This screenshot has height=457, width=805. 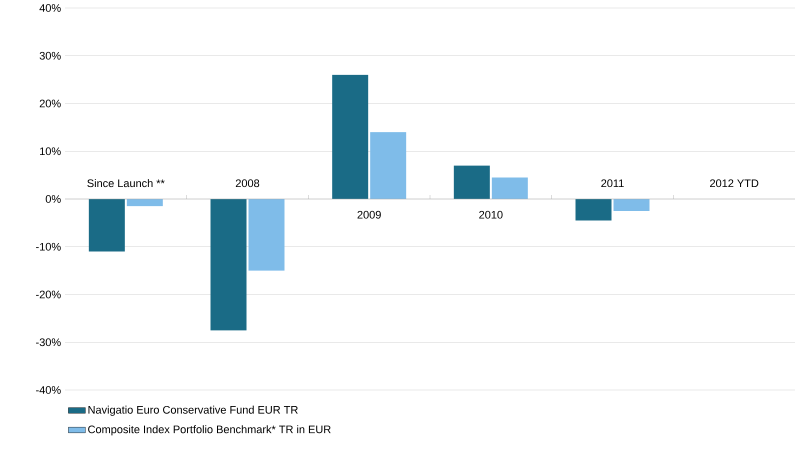 What do you see at coordinates (50, 151) in the screenshot?
I see `y-tick-label: 10%` at bounding box center [50, 151].